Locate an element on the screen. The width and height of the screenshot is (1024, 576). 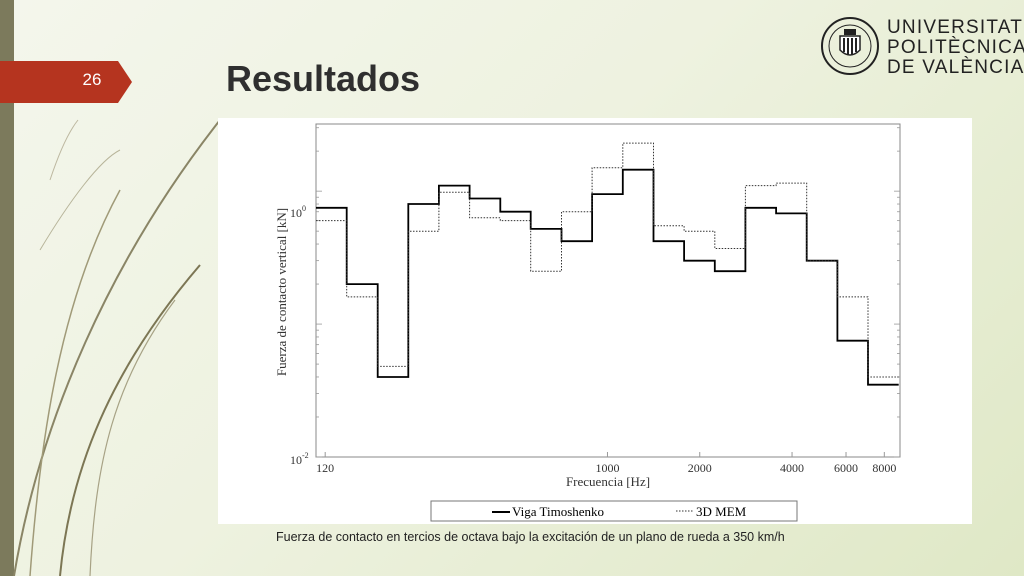
logo-line-3: DE VALÈNCIA is located at coordinates (955, 67).